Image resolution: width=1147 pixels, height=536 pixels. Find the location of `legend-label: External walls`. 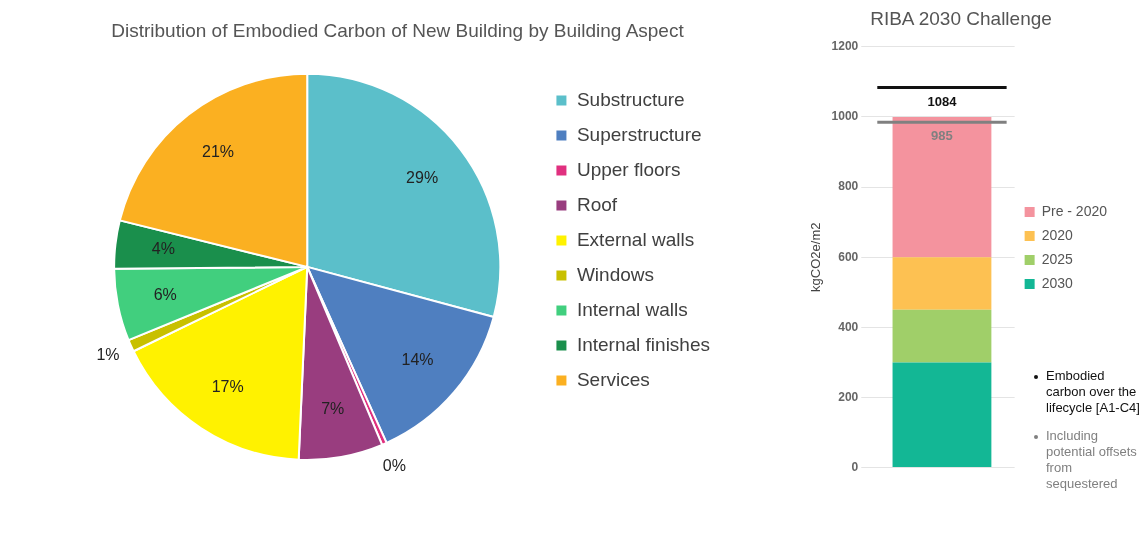

legend-label: External walls is located at coordinates (635, 239).